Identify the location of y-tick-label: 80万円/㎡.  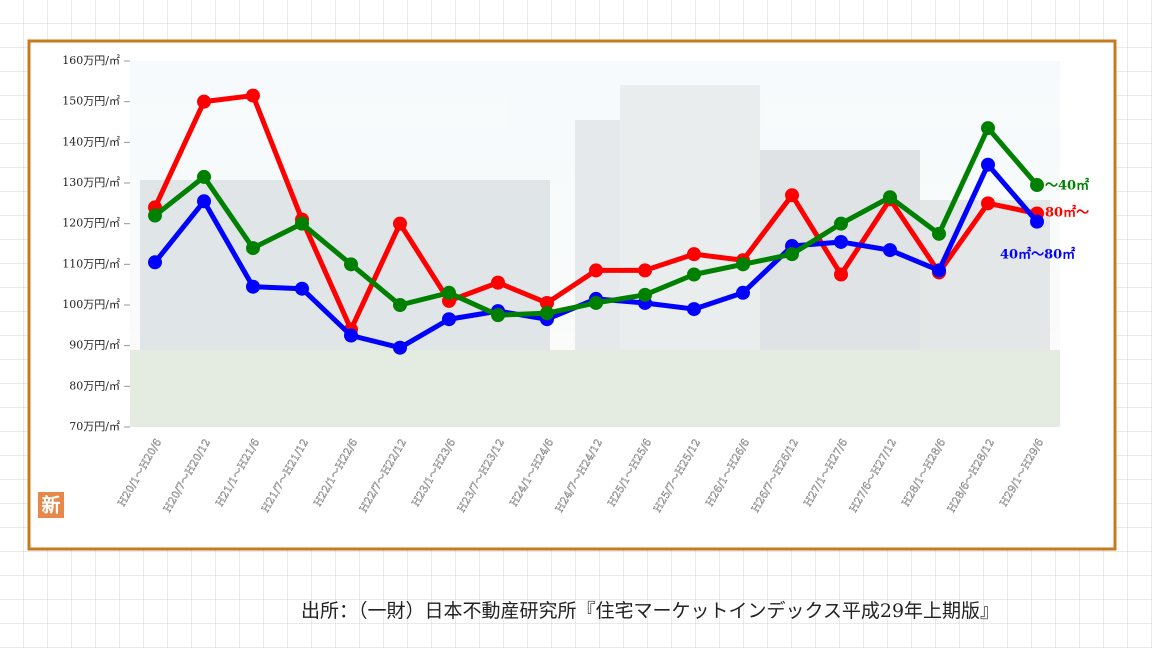
(94, 385).